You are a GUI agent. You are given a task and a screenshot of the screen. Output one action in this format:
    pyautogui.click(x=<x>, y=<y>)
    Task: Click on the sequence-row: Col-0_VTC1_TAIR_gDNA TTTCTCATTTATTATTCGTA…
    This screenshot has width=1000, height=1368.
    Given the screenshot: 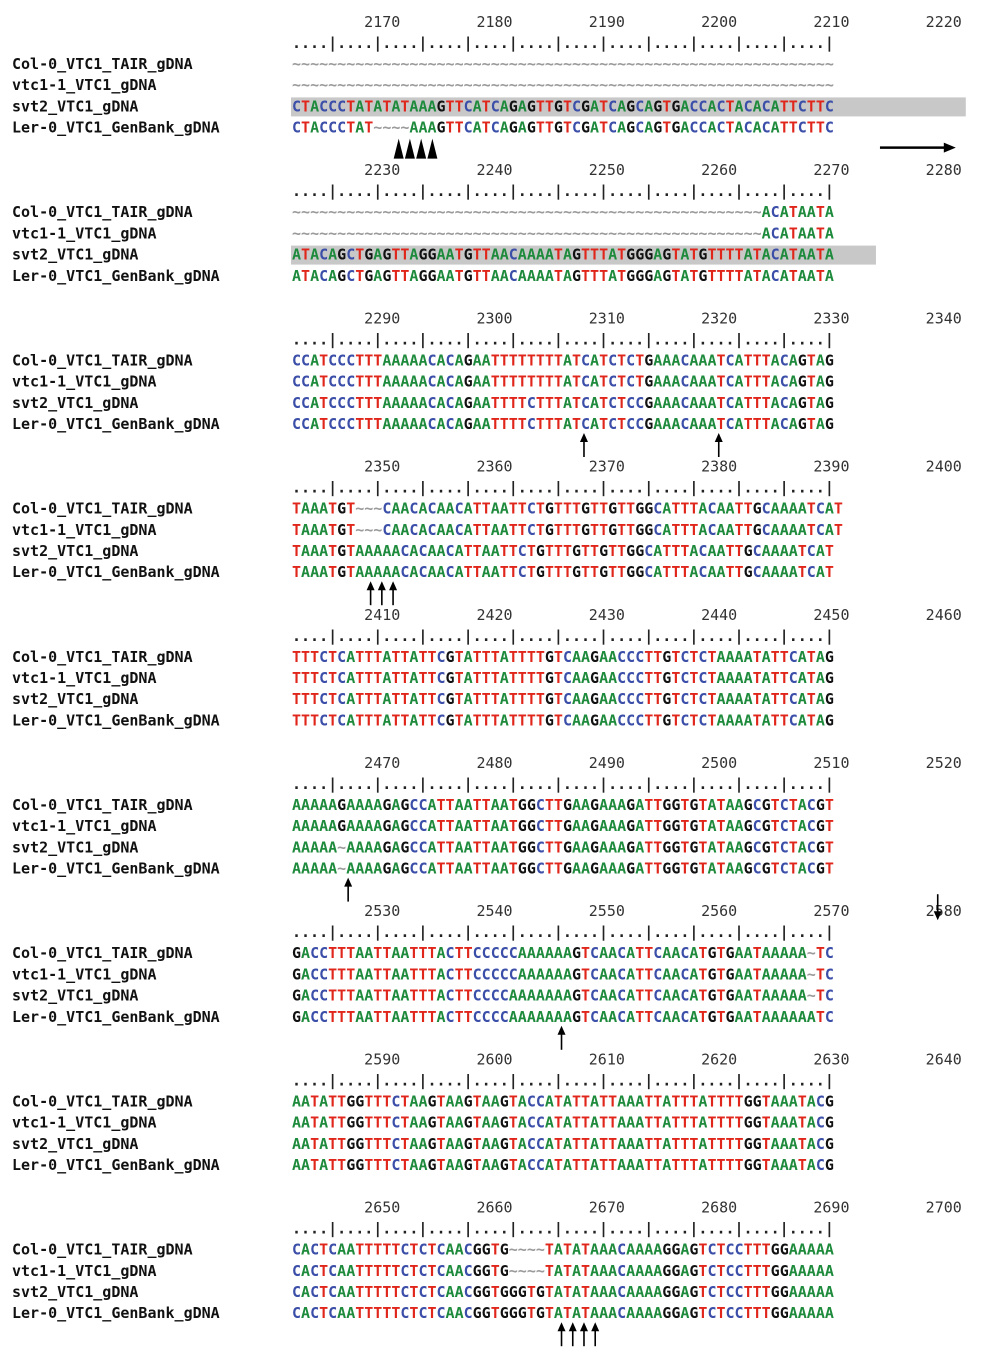 What is the action you would take?
    pyautogui.click(x=423, y=657)
    